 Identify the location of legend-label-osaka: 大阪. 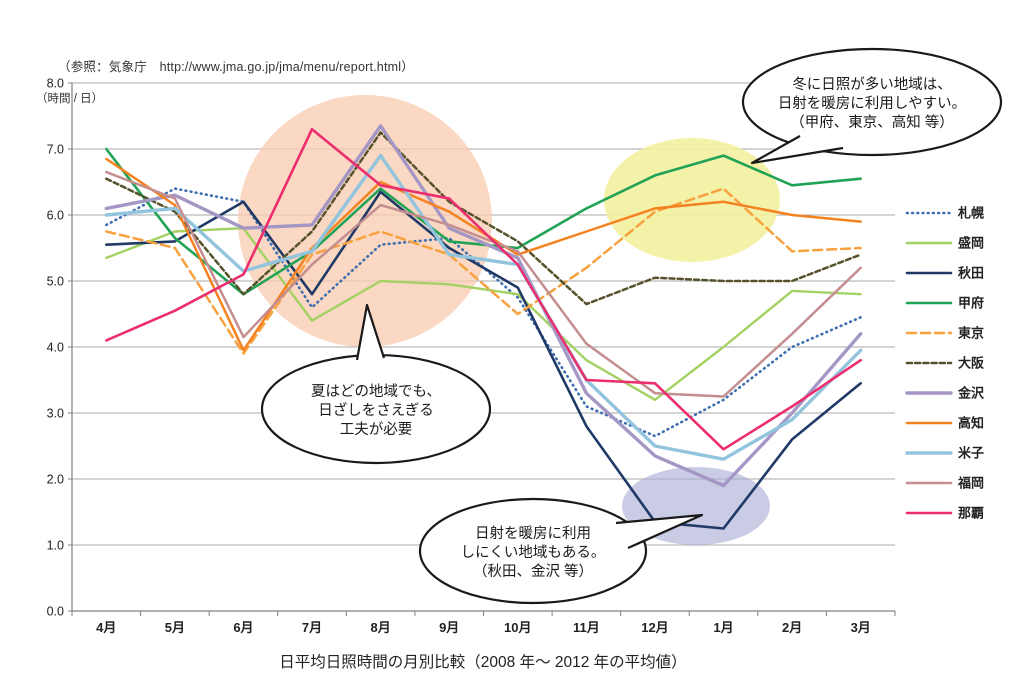
(971, 363).